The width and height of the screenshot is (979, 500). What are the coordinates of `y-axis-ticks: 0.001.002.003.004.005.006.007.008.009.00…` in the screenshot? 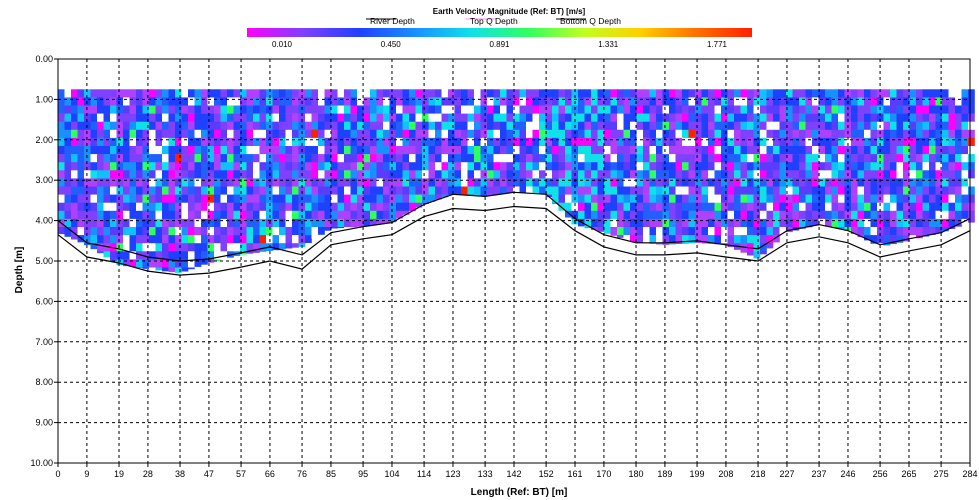 It's located at (44, 261).